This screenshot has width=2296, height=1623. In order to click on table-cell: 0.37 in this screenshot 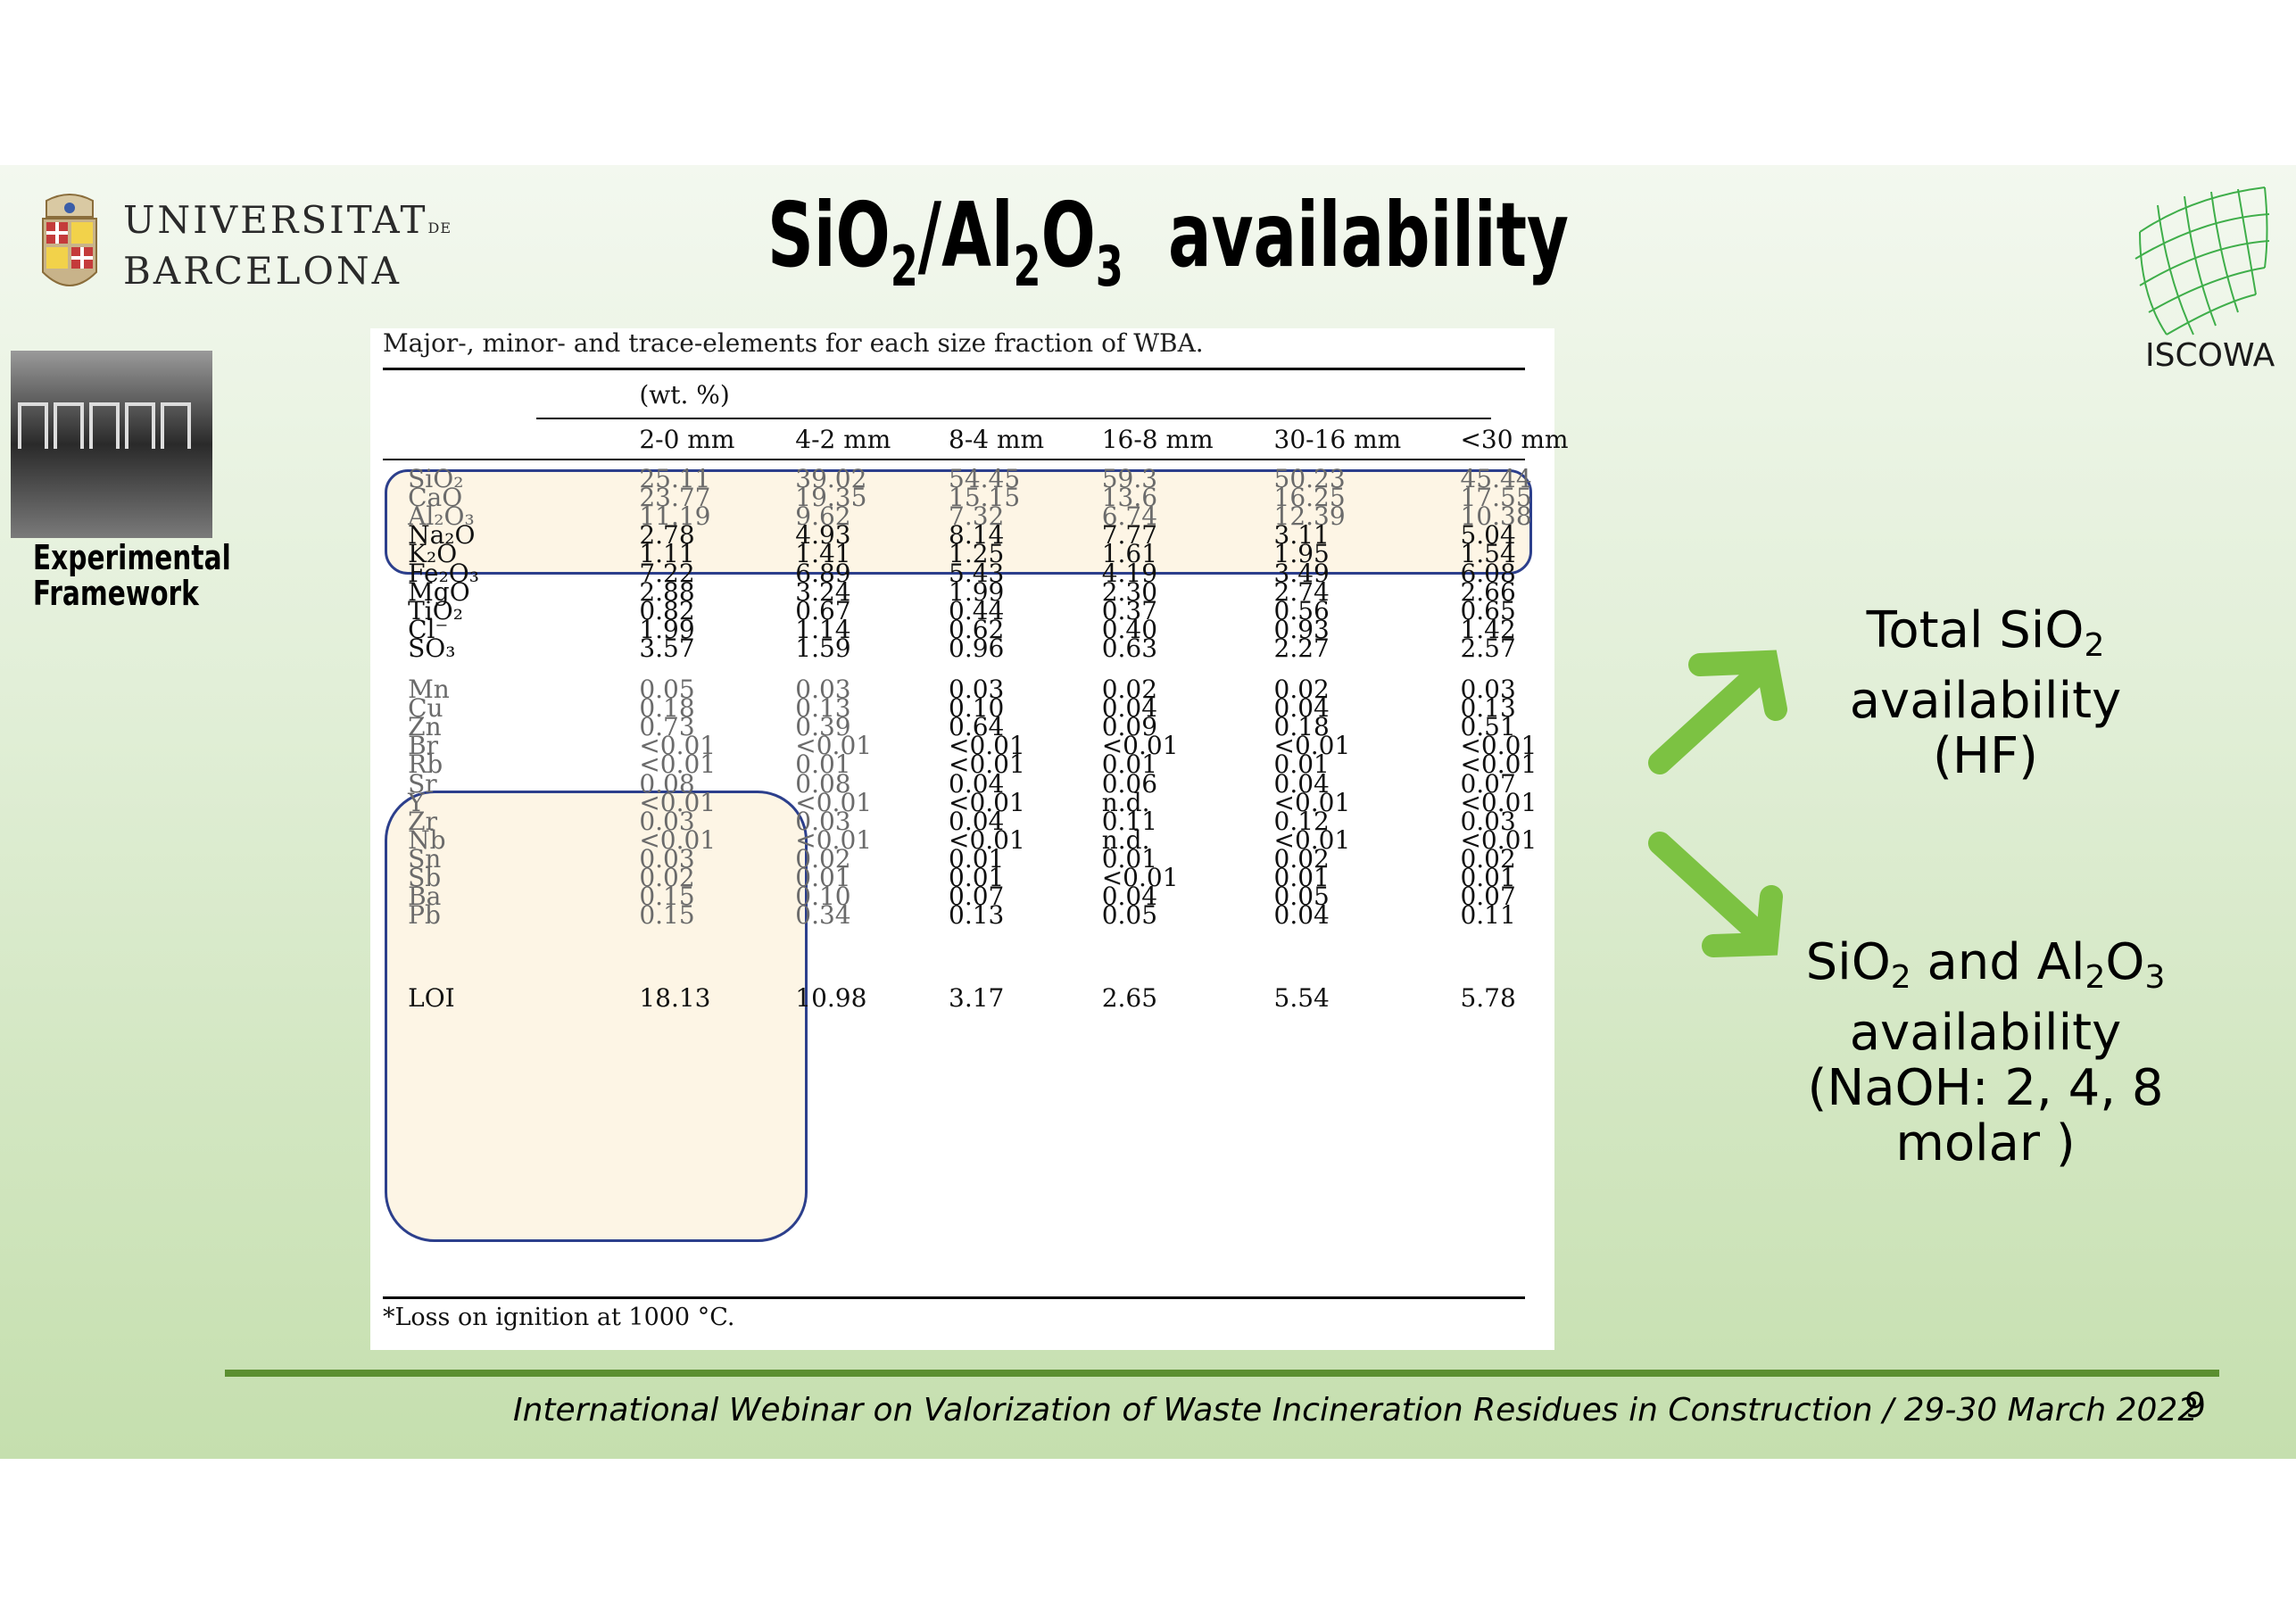, I will do `click(1130, 610)`.